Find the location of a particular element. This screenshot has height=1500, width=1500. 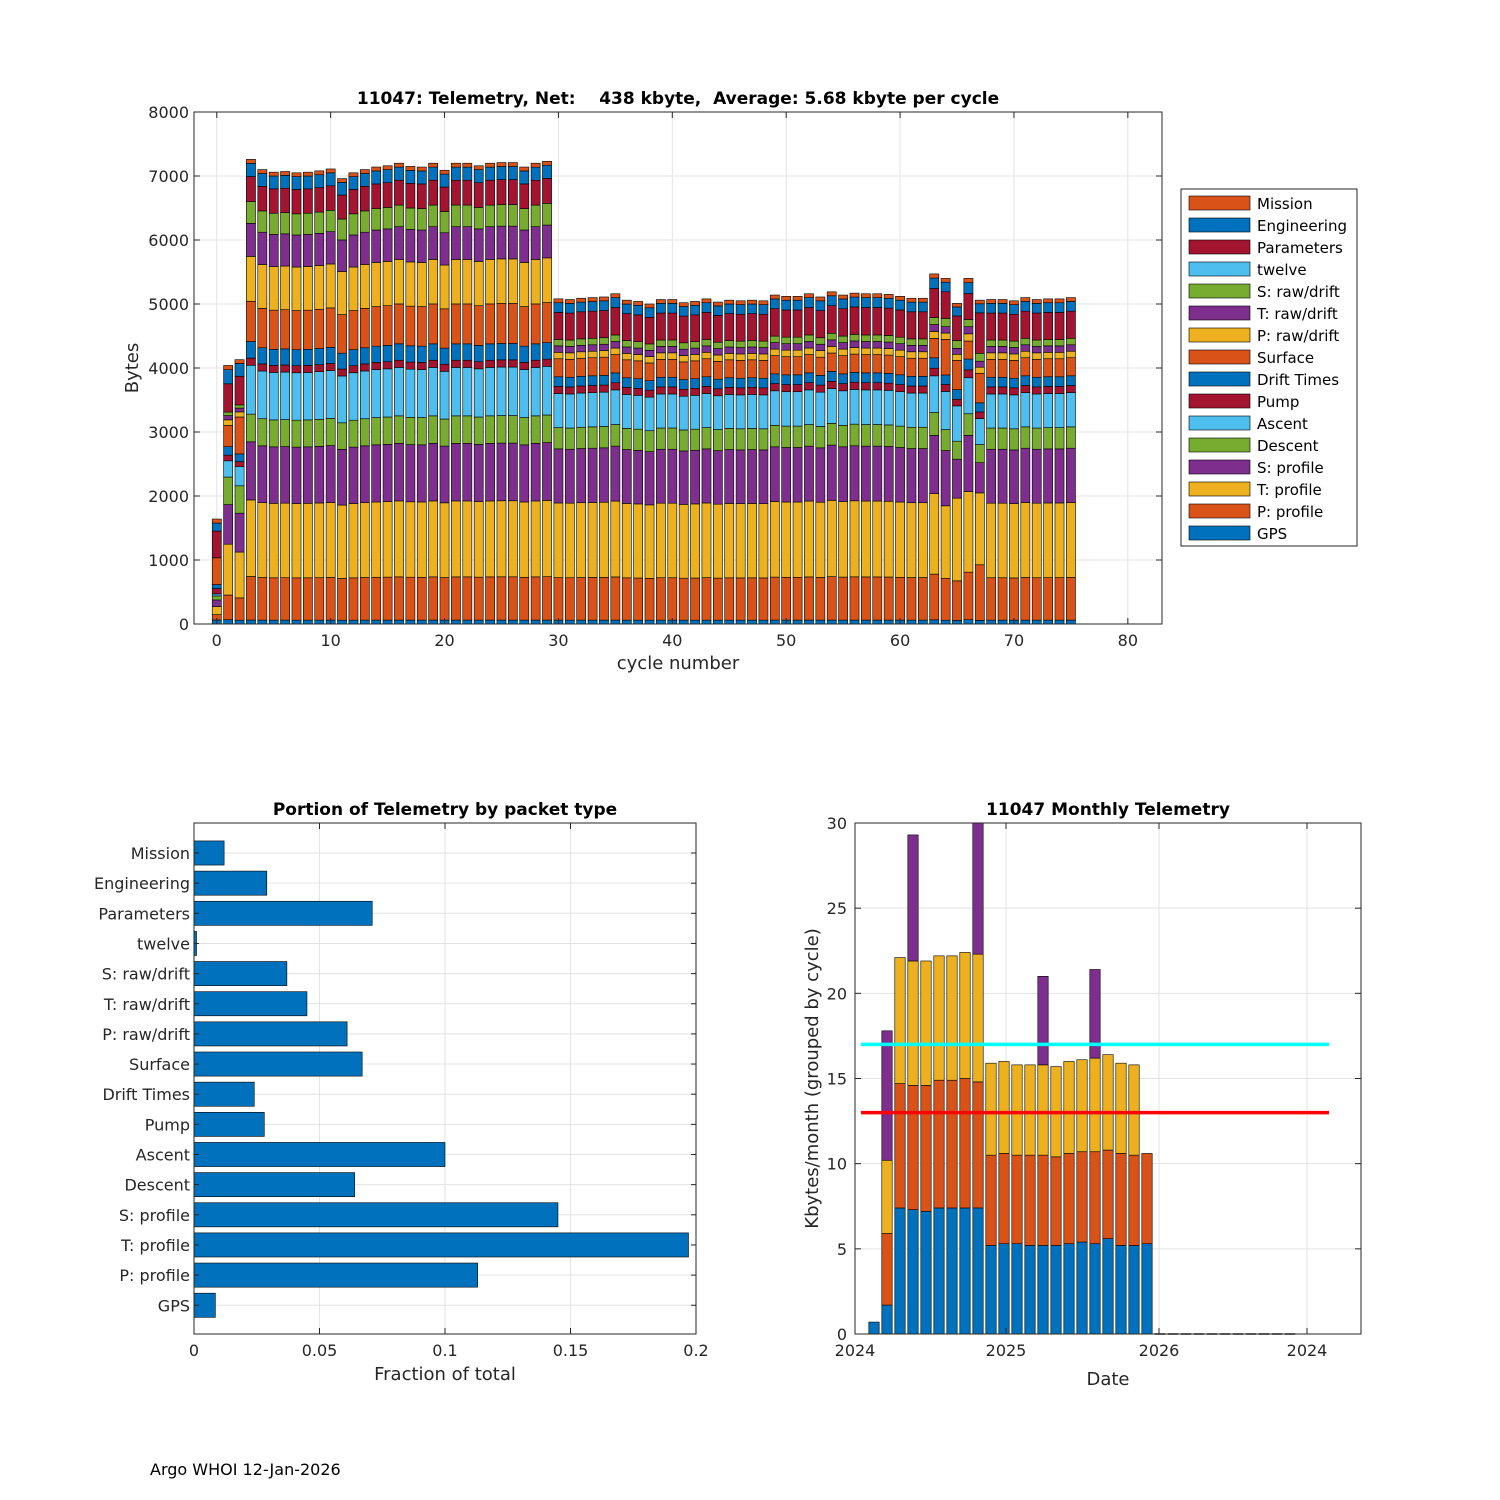

y-tick-label: 6000 is located at coordinates (168, 240).